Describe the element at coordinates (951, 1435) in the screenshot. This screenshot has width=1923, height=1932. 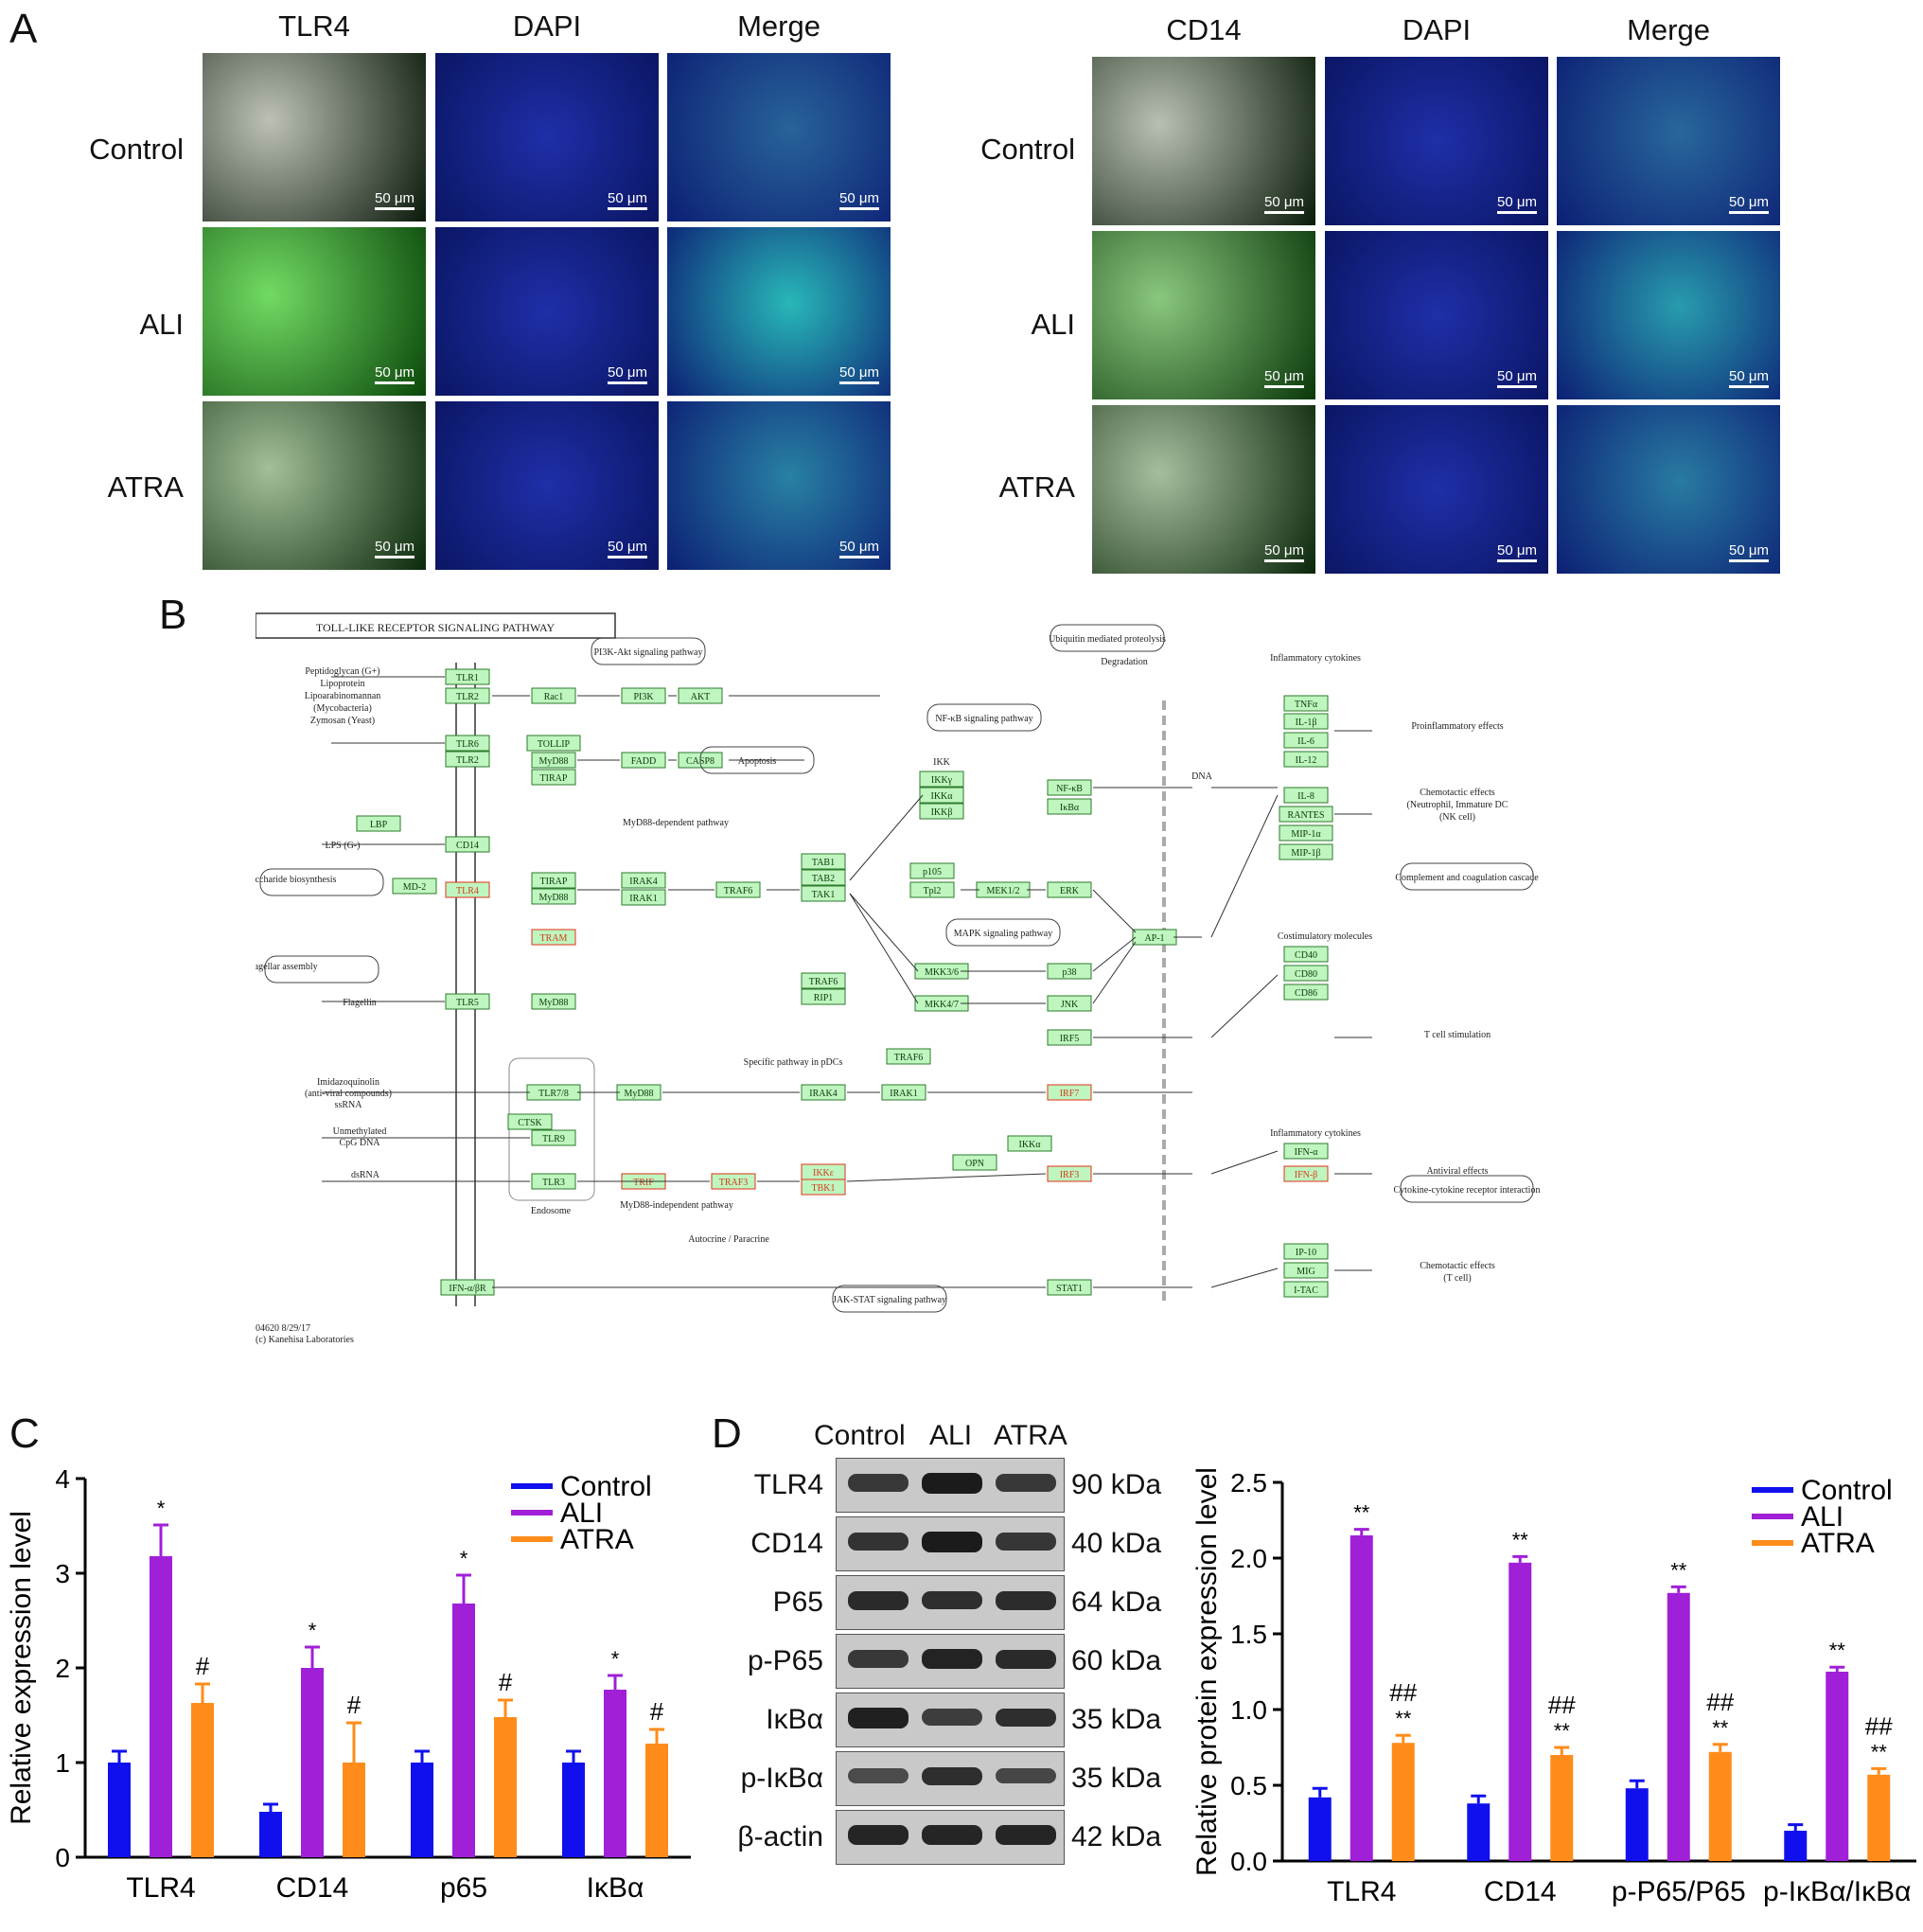
I see `lane-label-1: ALI` at that location.